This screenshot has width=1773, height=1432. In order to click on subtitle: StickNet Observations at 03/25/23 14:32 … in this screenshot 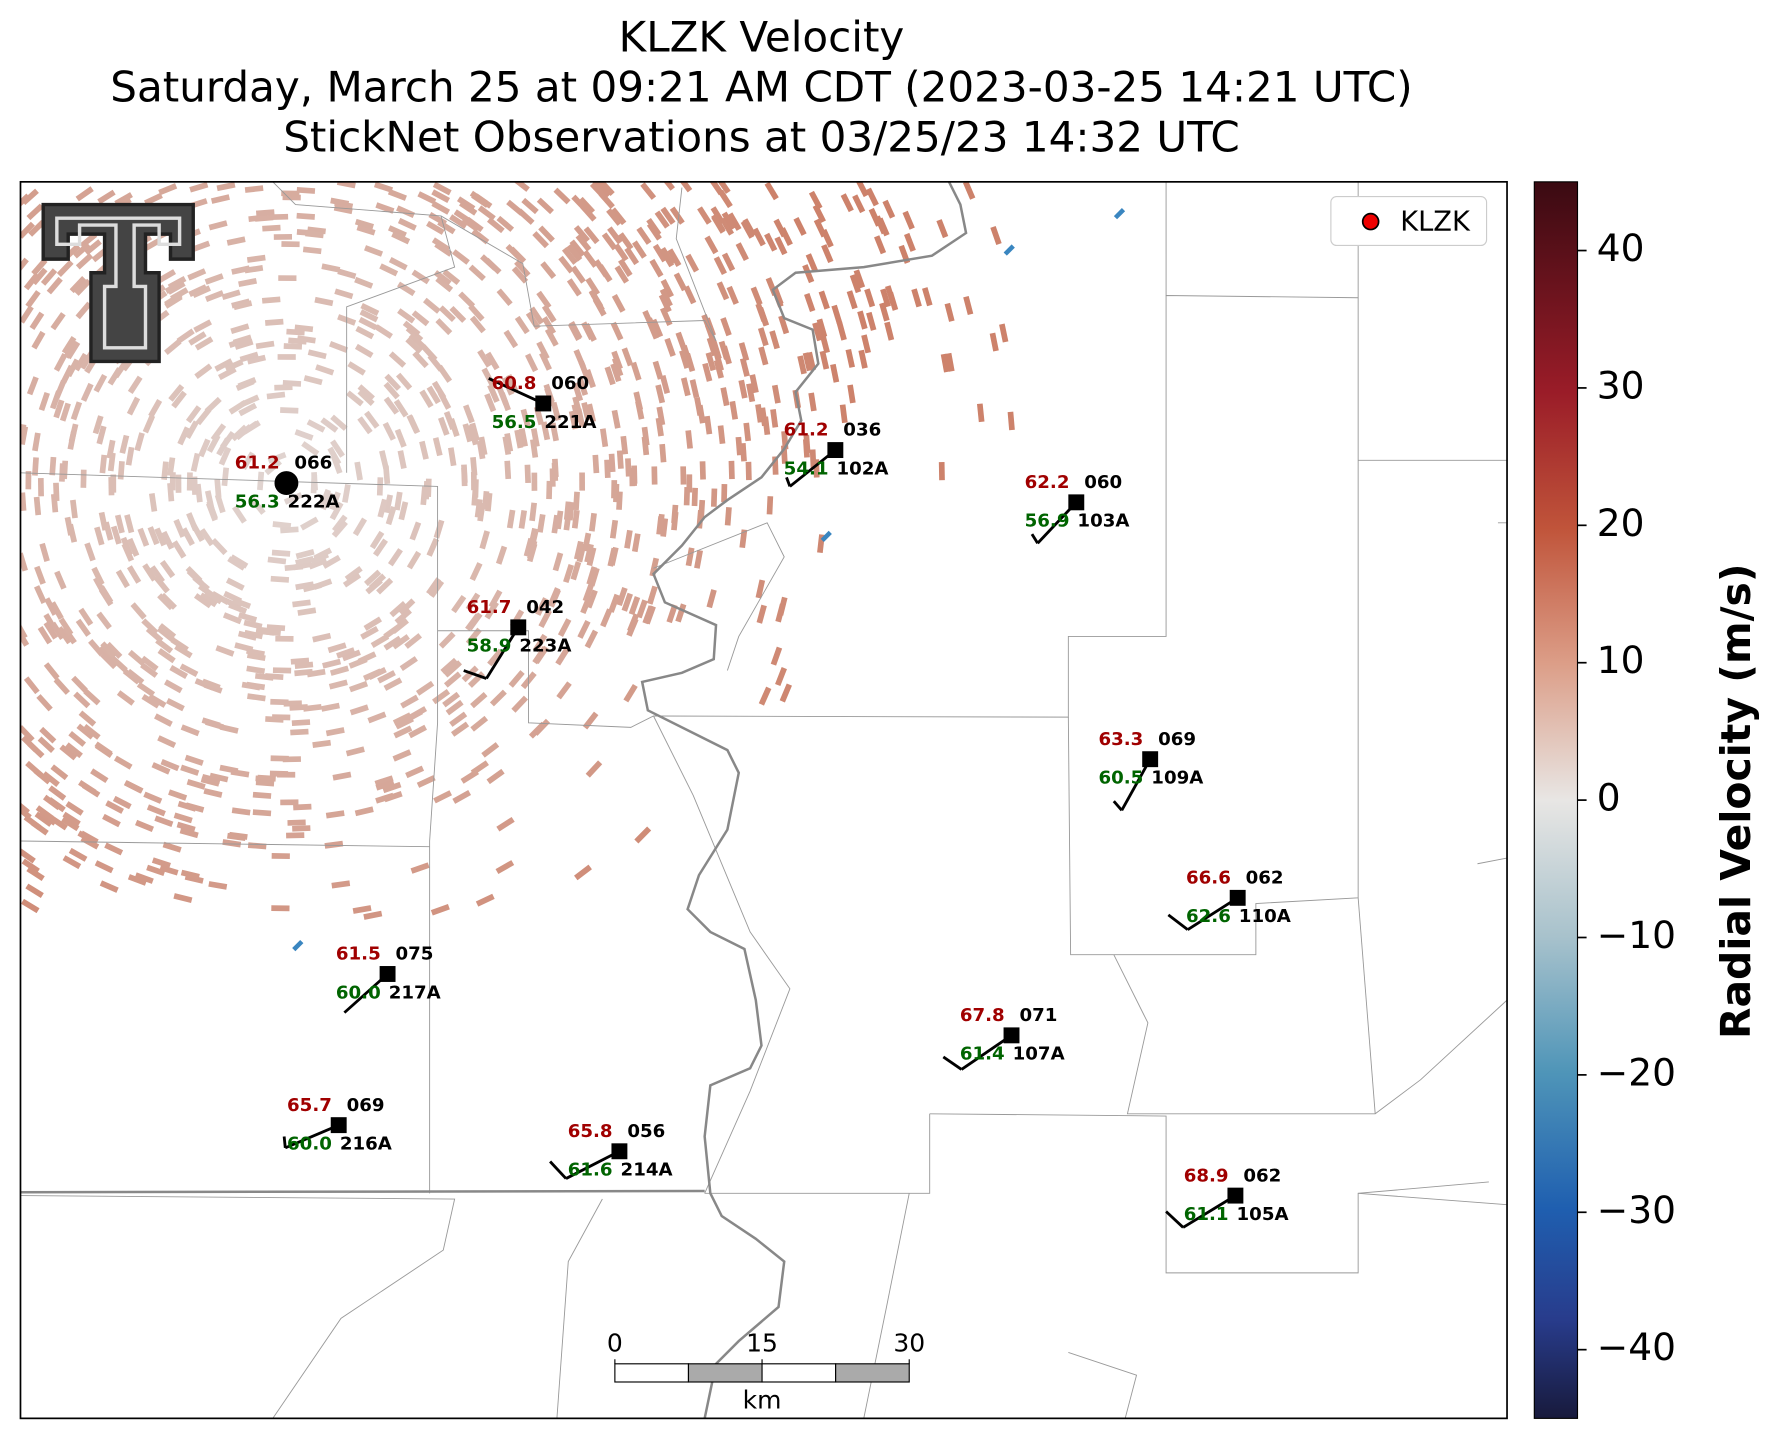, I will do `click(761, 136)`.